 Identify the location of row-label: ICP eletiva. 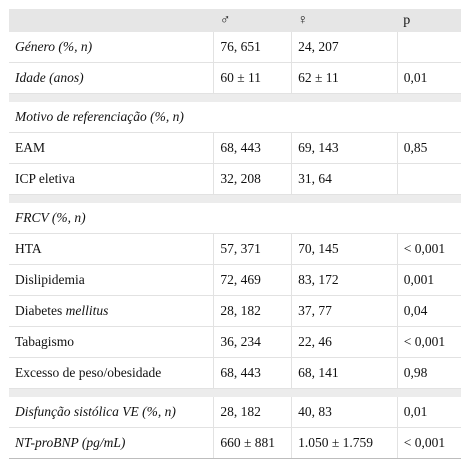
(111, 179).